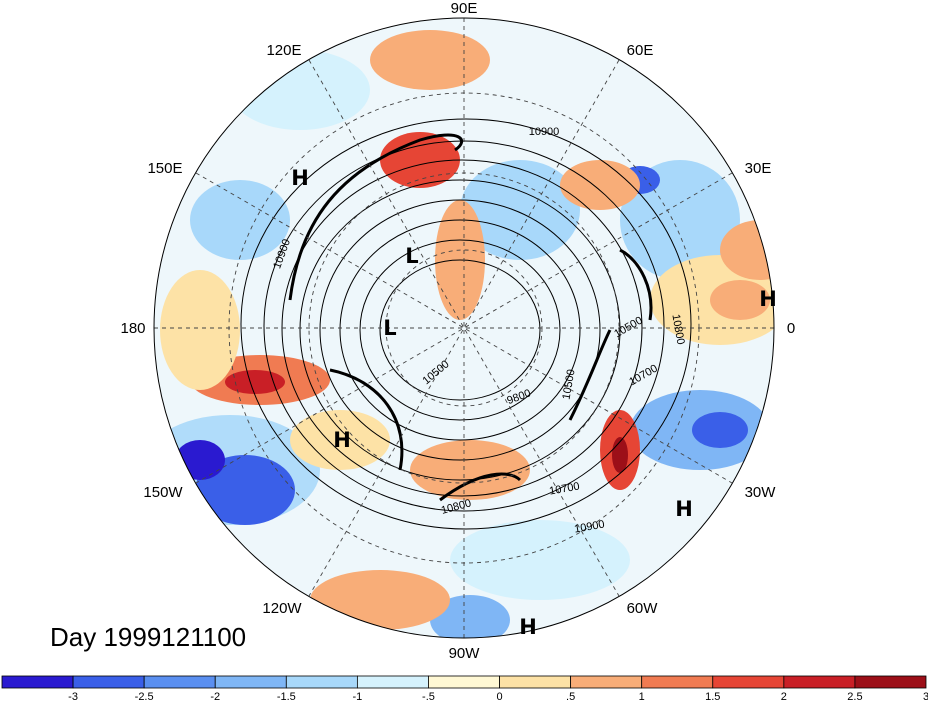 Image resolution: width=928 pixels, height=702 pixels. I want to click on lon-60w-label: 60W, so click(643, 608).